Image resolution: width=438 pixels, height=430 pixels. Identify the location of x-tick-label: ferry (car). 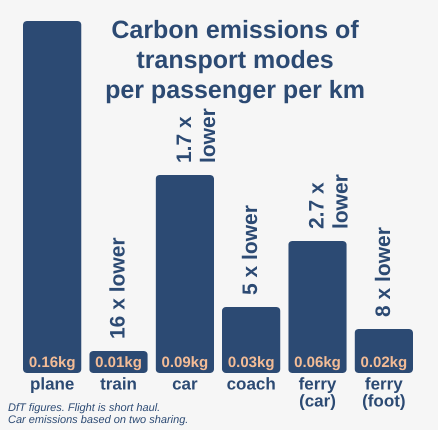
(317, 392).